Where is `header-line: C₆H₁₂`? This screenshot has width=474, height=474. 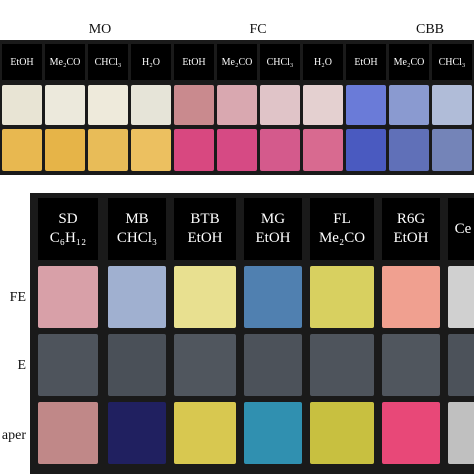
header-line: C₆H₁₂ is located at coordinates (68, 238).